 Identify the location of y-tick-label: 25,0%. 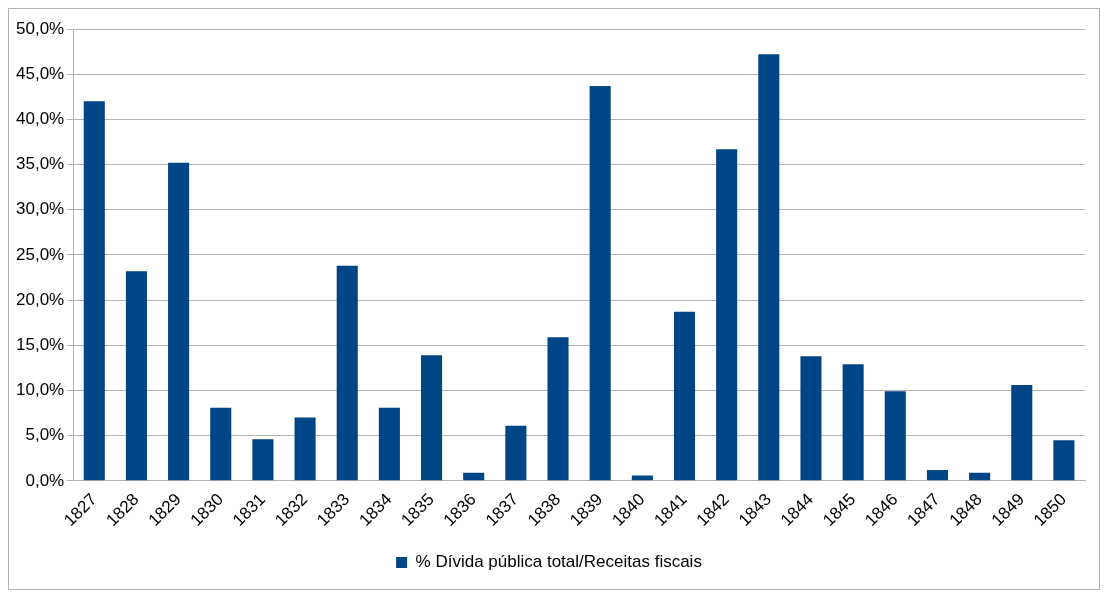
(40, 254).